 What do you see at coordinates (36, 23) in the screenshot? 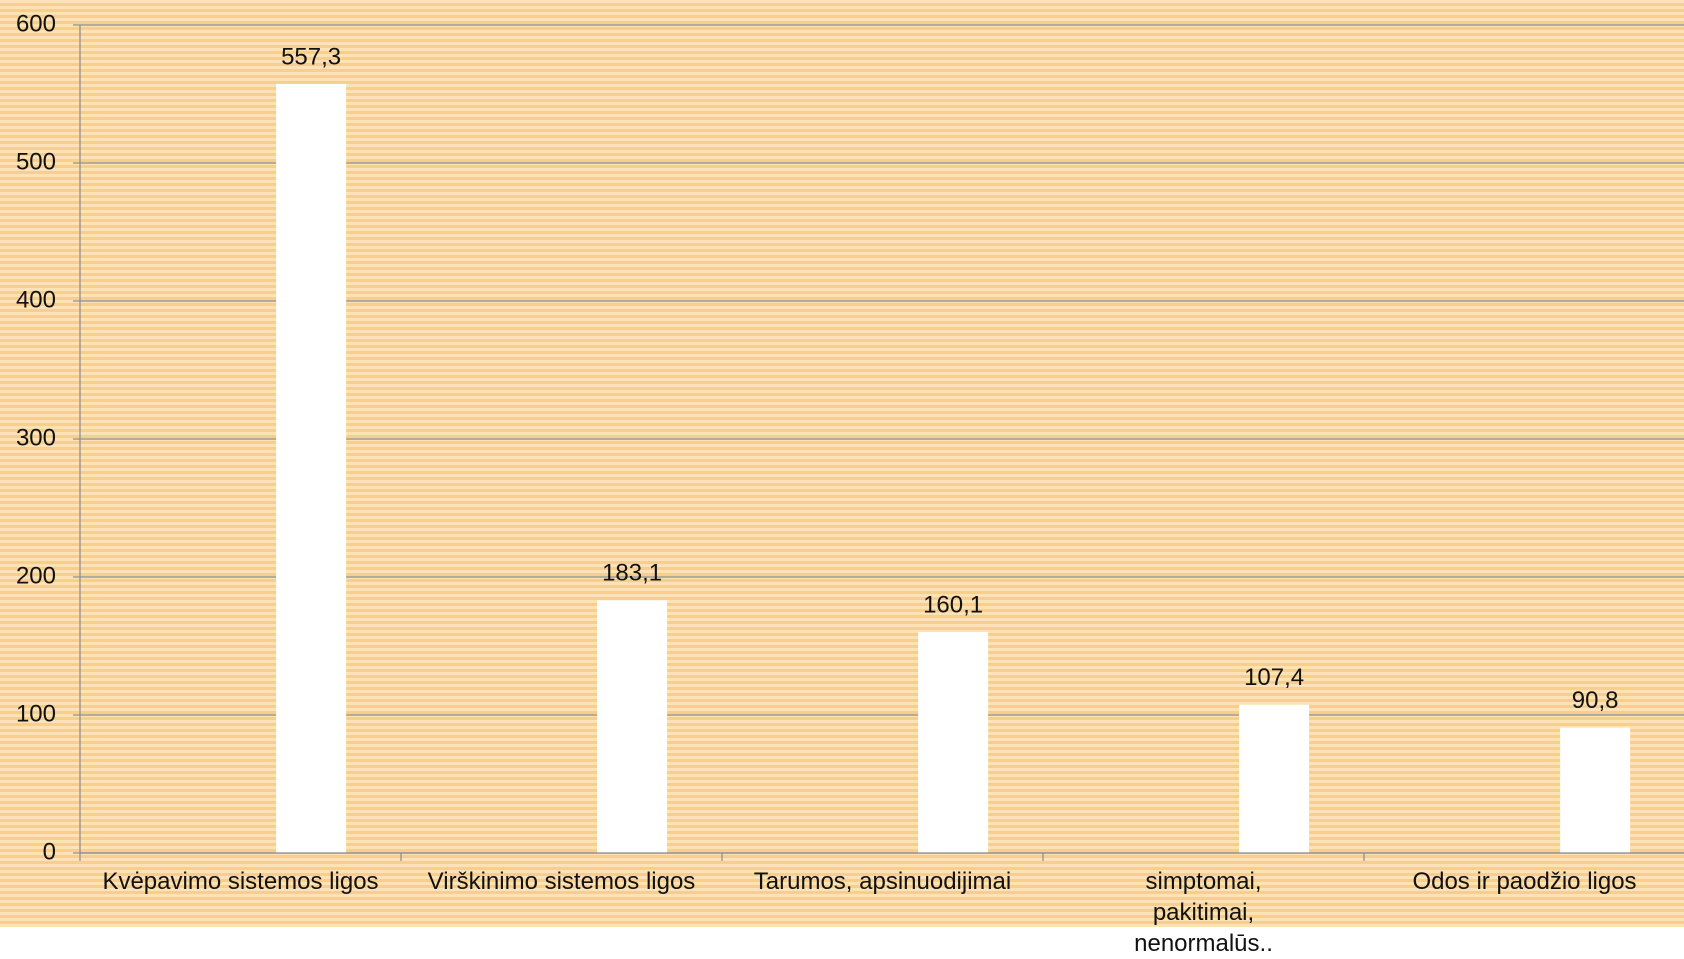
I see `y-tick-label: 600` at bounding box center [36, 23].